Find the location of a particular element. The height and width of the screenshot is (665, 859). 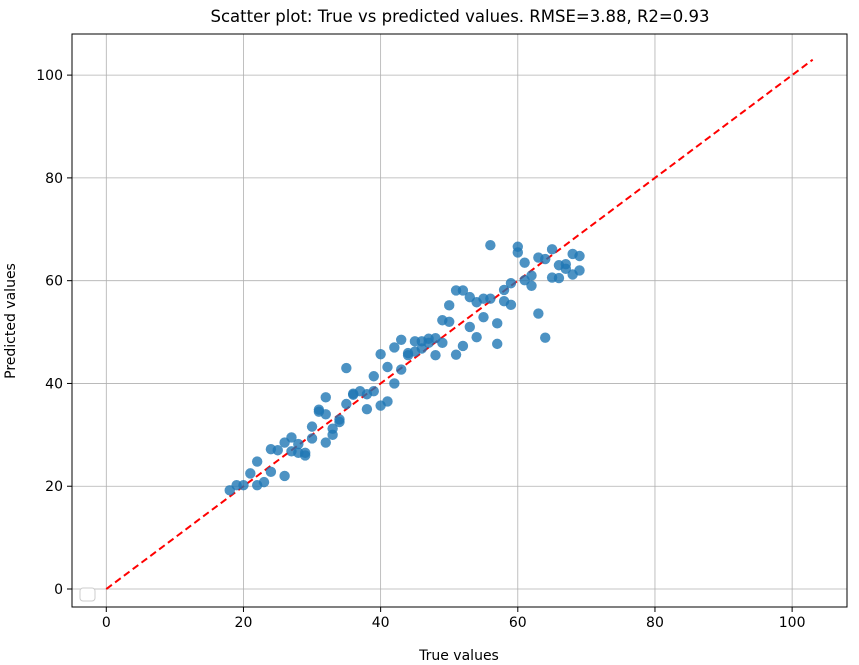

x-axis: 0 20 40 60 80 100 is located at coordinates (454, 619).